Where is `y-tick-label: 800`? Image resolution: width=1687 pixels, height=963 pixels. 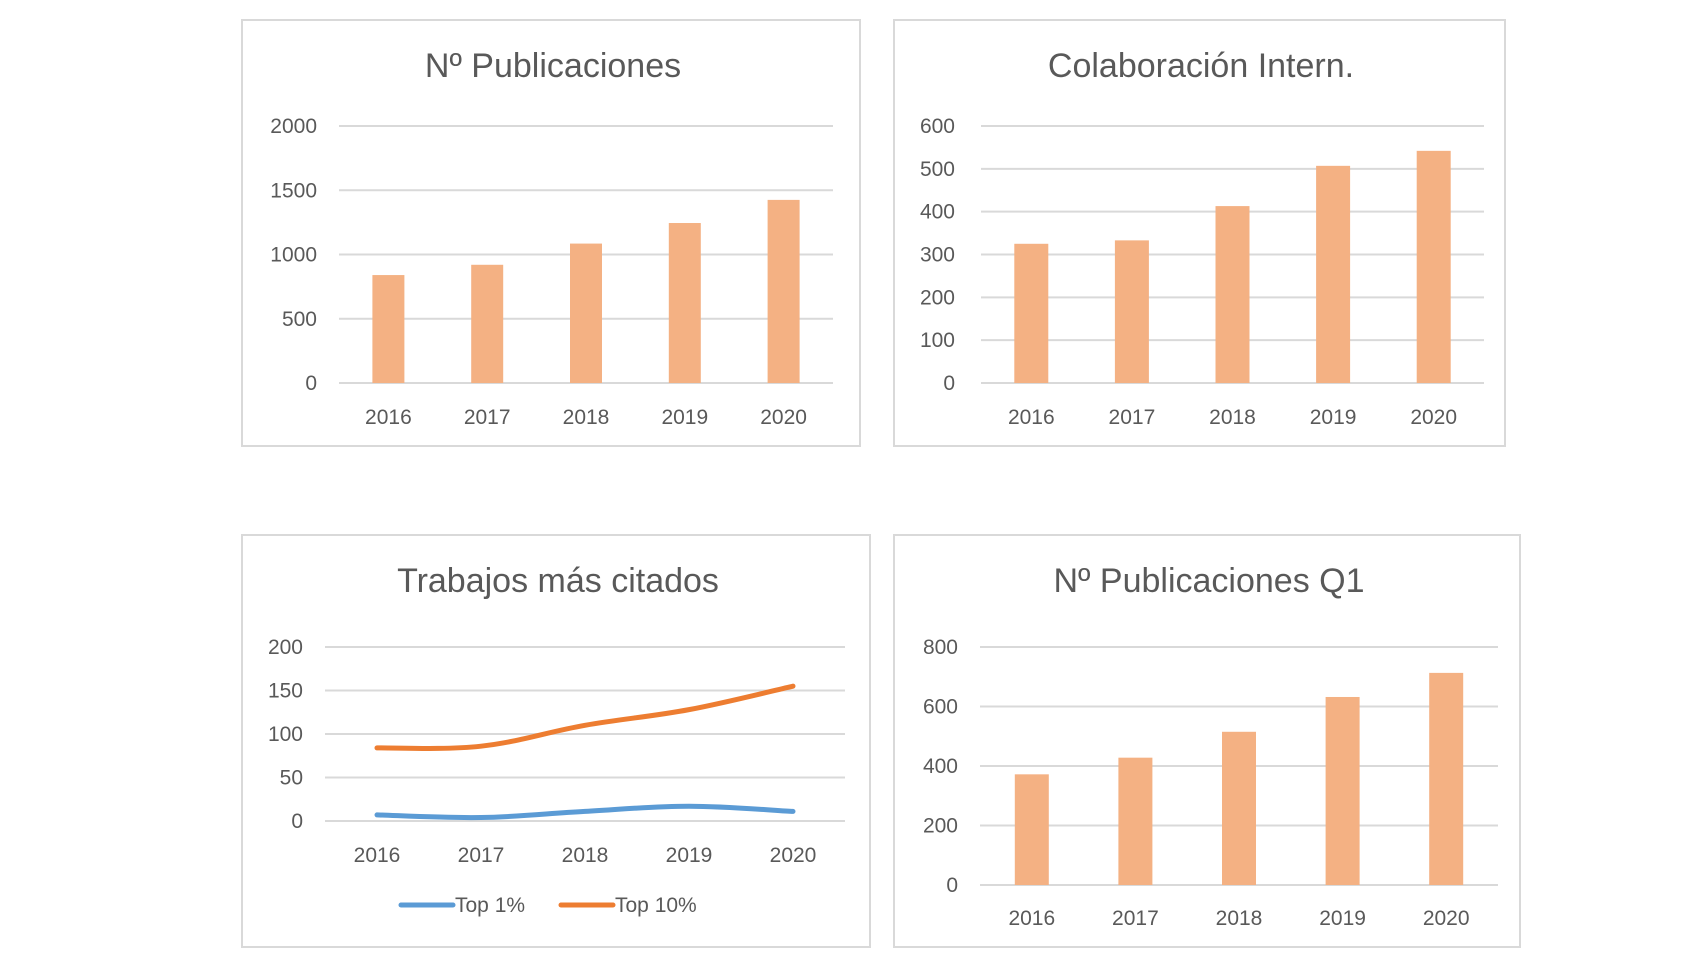
y-tick-label: 800 is located at coordinates (940, 647).